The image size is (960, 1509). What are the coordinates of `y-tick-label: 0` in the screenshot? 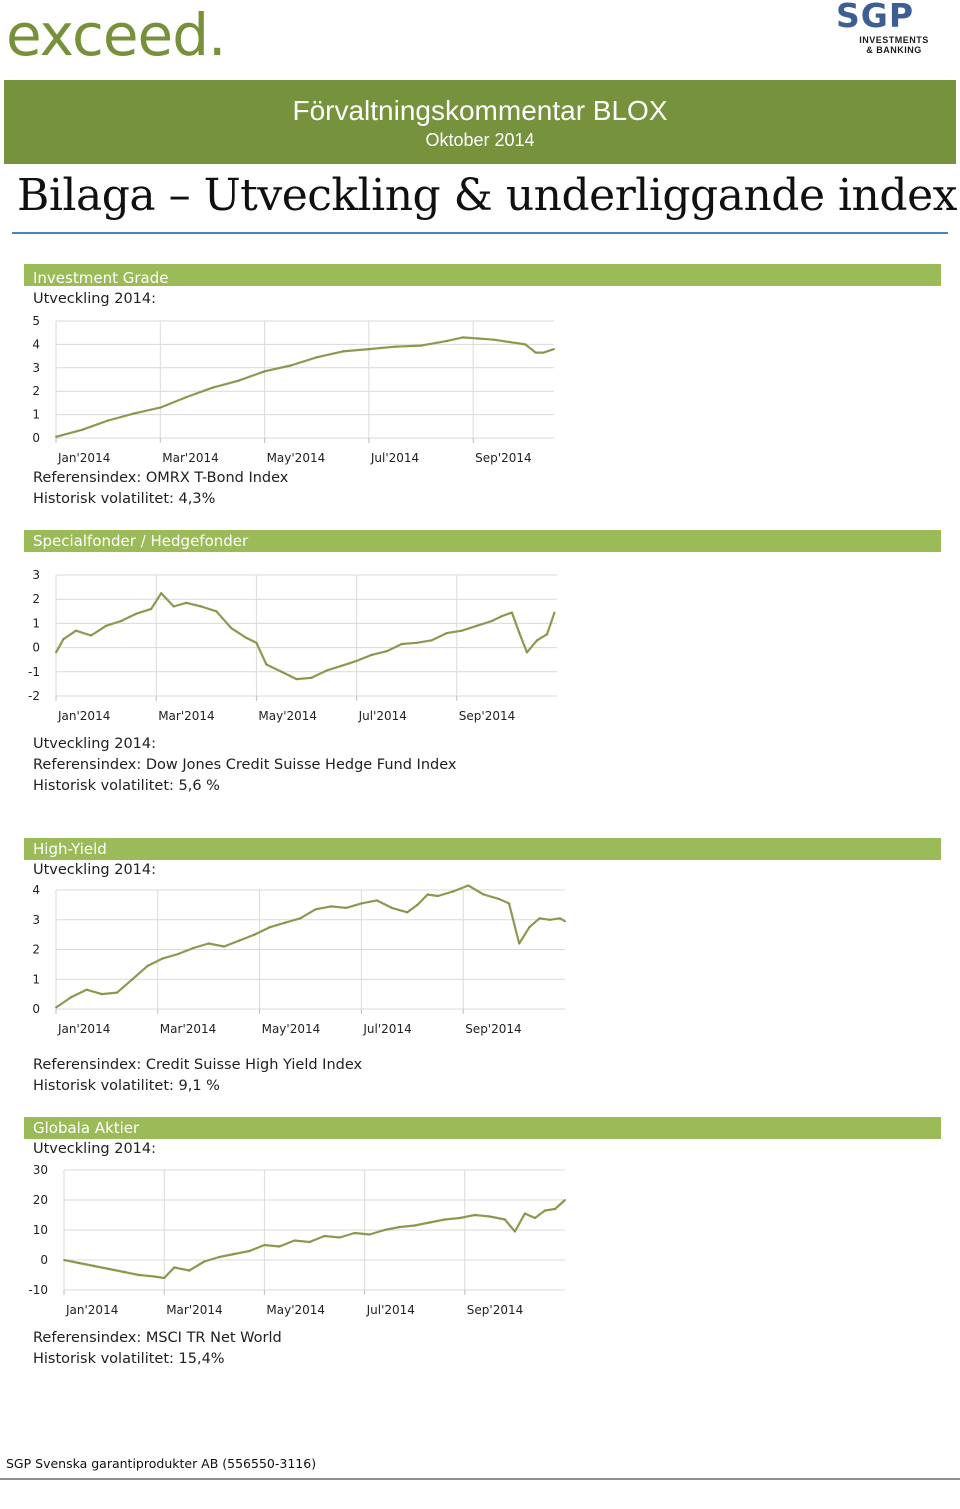 It's located at (44, 1260).